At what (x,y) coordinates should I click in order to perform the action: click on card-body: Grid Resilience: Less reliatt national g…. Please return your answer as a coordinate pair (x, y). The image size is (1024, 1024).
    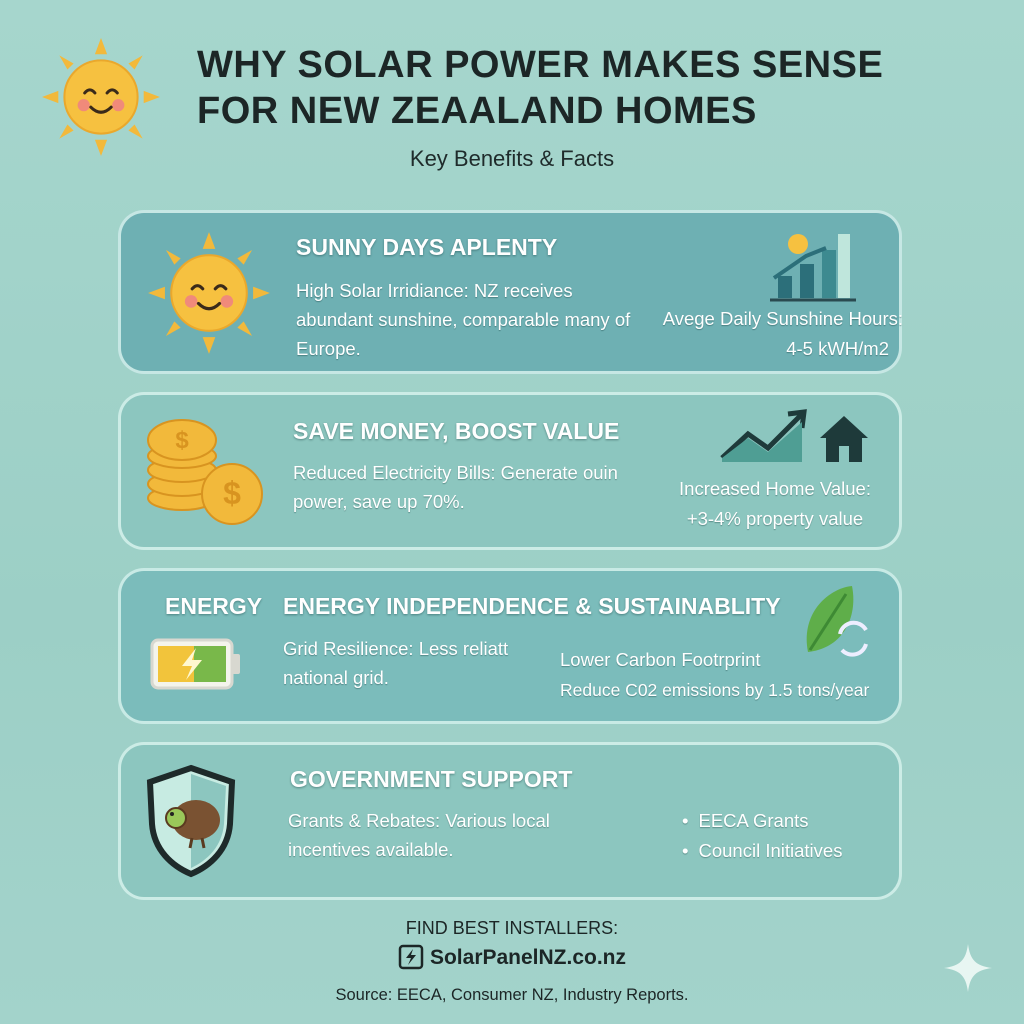
    Looking at the image, I should click on (396, 663).